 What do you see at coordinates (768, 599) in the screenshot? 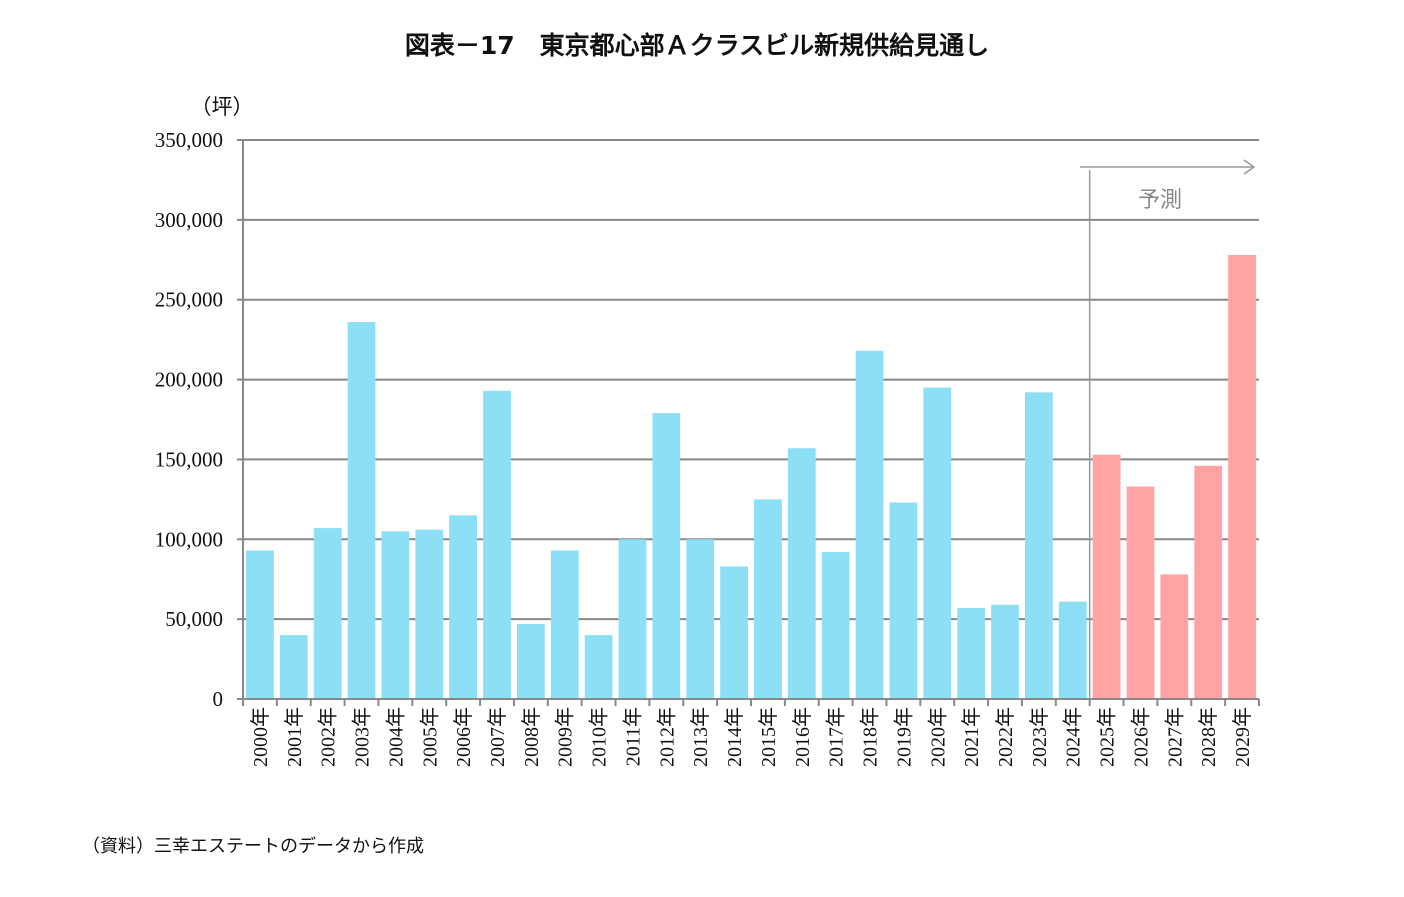
I see `bar-2015年` at bounding box center [768, 599].